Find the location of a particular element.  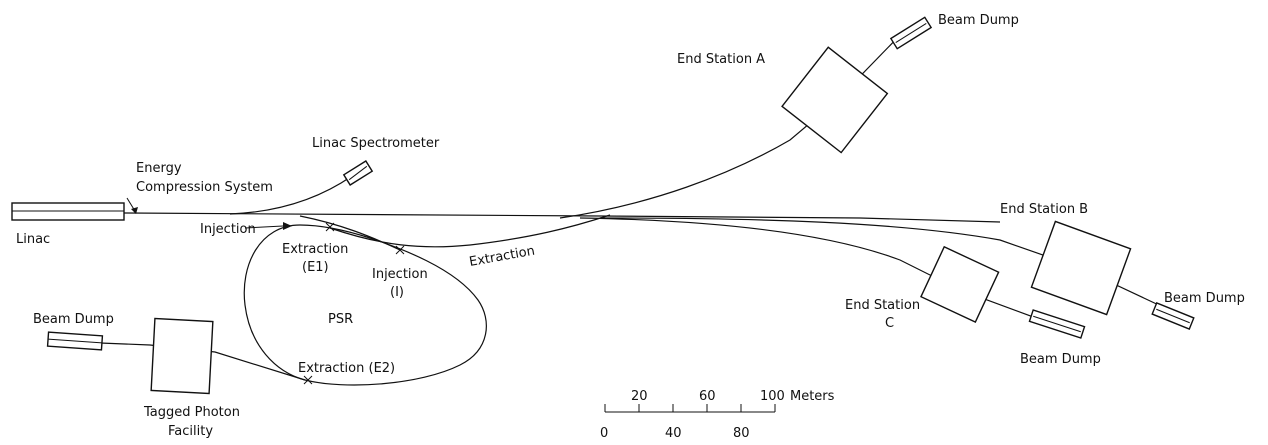

label-compression-system: Compression System is located at coordinates (204, 187).